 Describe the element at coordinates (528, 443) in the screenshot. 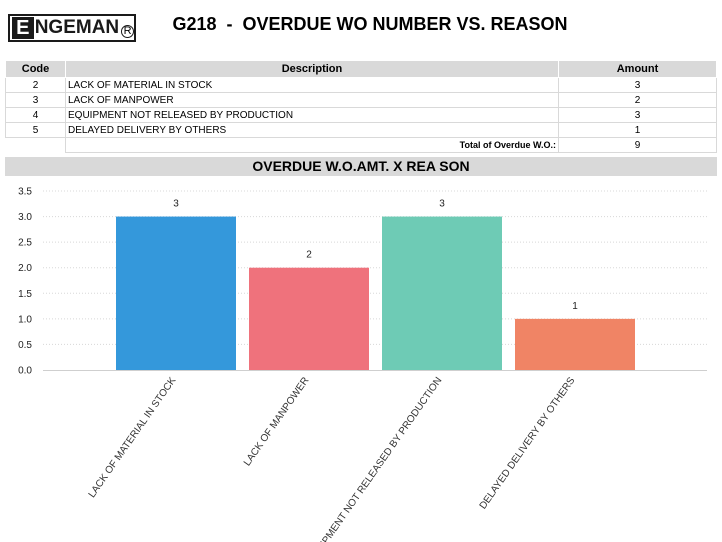

I see `x-tick-label: DELAYED DELIVERY BY OTHERS` at that location.